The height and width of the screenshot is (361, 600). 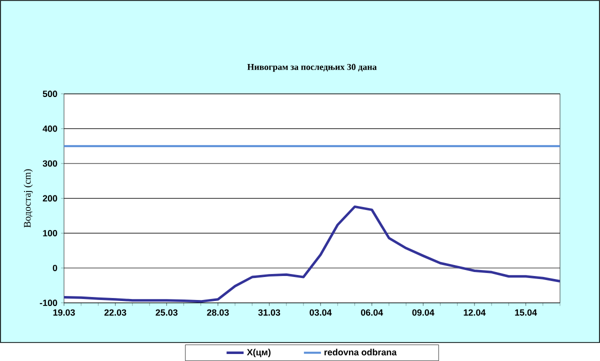 I want to click on x-tick-label: 03.04, so click(x=321, y=312).